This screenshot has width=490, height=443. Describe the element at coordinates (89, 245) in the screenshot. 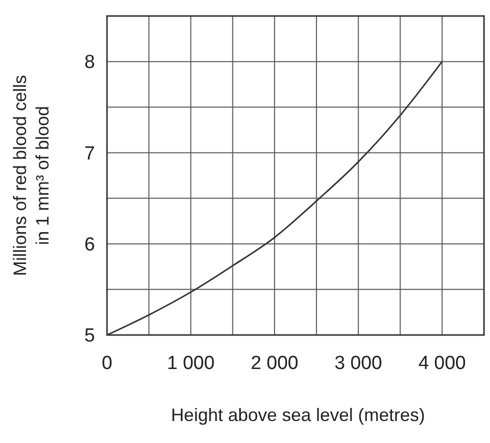

I see `y-tick-label: 6` at that location.